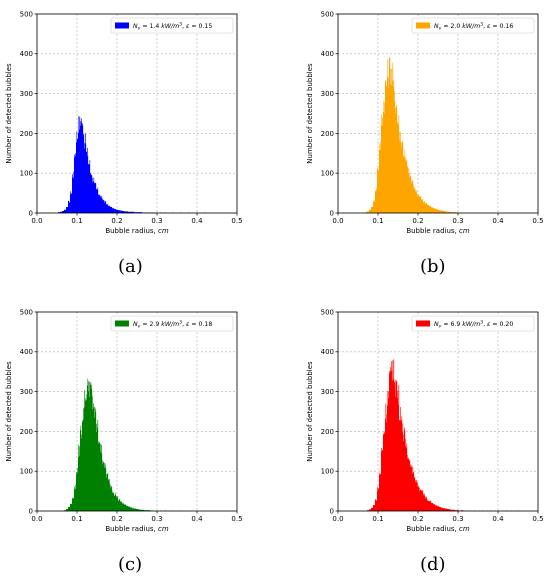 Image resolution: width=550 pixels, height=582 pixels. I want to click on legend-swatch, so click(423, 25).